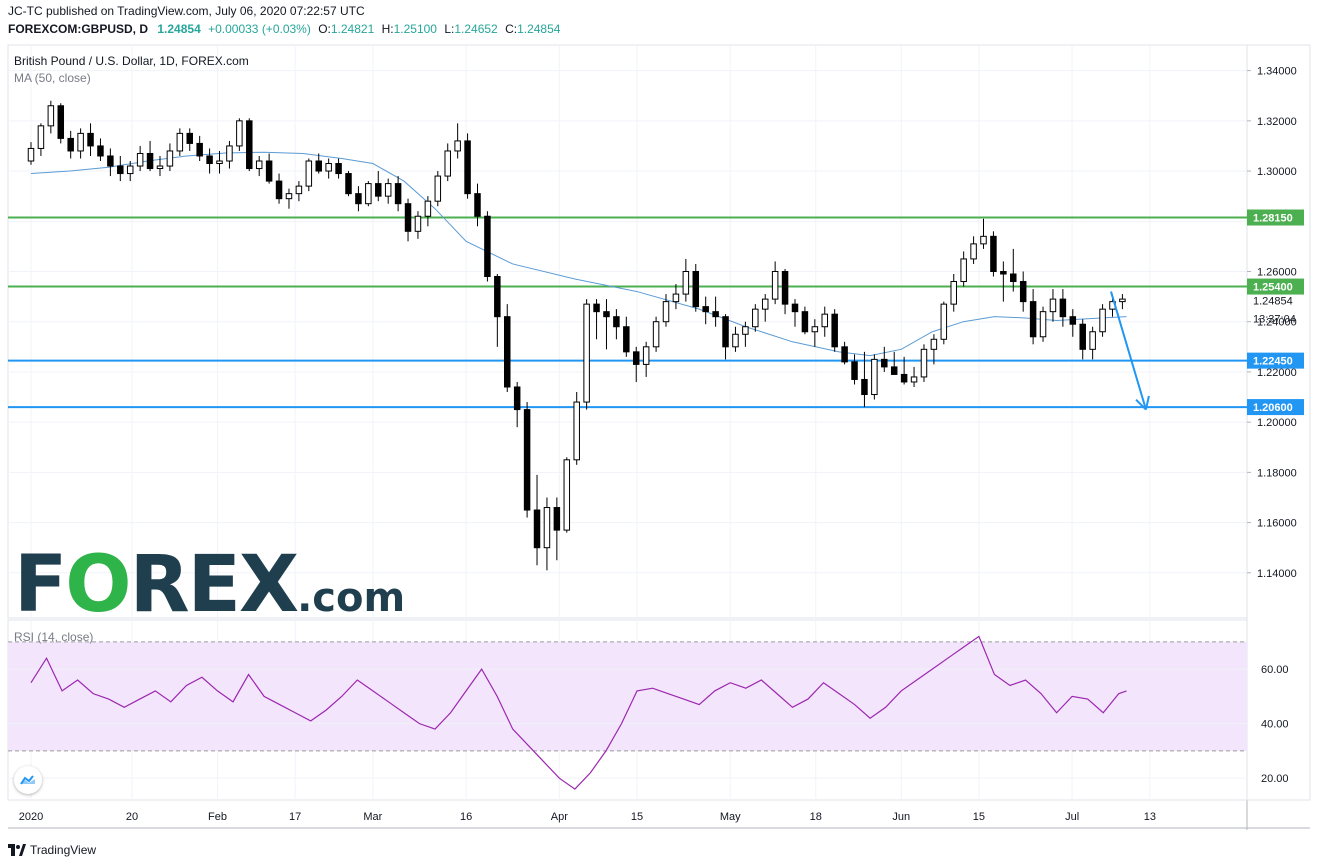 The image size is (1341, 868). Describe the element at coordinates (78, 29) in the screenshot. I see `symbol-name: FOREXCOM:GBPUSD, D` at that location.